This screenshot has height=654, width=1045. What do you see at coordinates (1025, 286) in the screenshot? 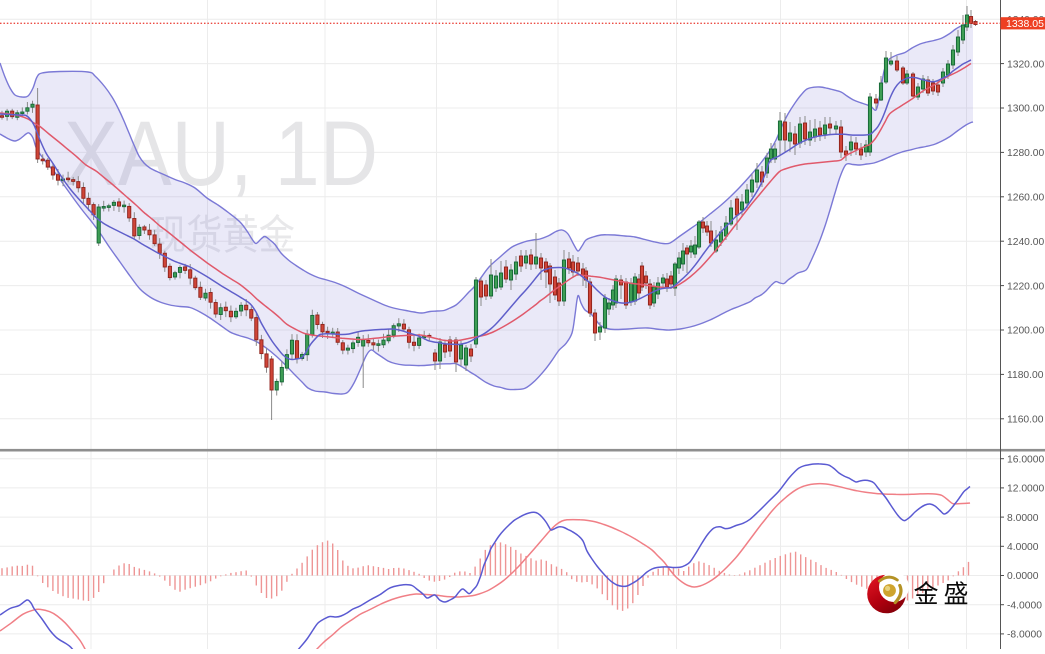
I see `svg-text: 1220.00` at bounding box center [1025, 286].